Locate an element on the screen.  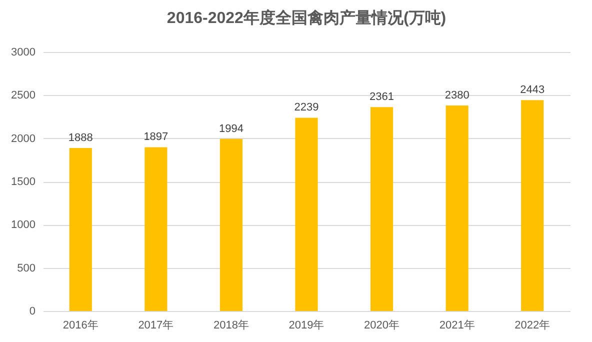
chart-title: 2016-2022年度全国禽肉产量情况(万吨) is located at coordinates (306, 17).